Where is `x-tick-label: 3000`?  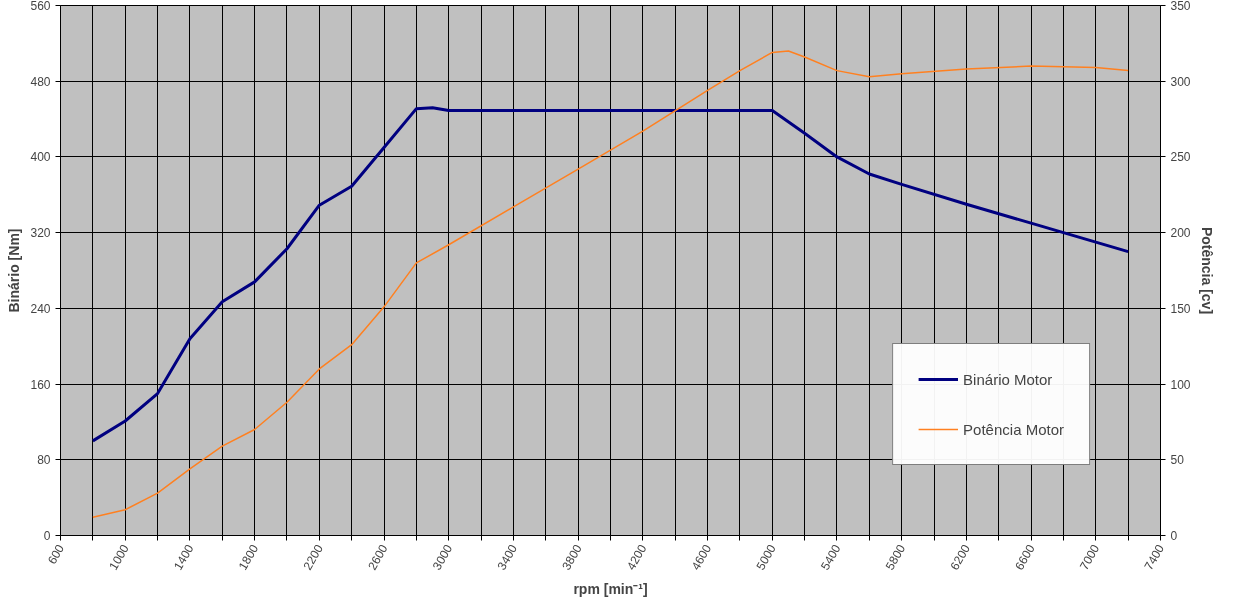 x-tick-label: 3000 is located at coordinates (442, 557).